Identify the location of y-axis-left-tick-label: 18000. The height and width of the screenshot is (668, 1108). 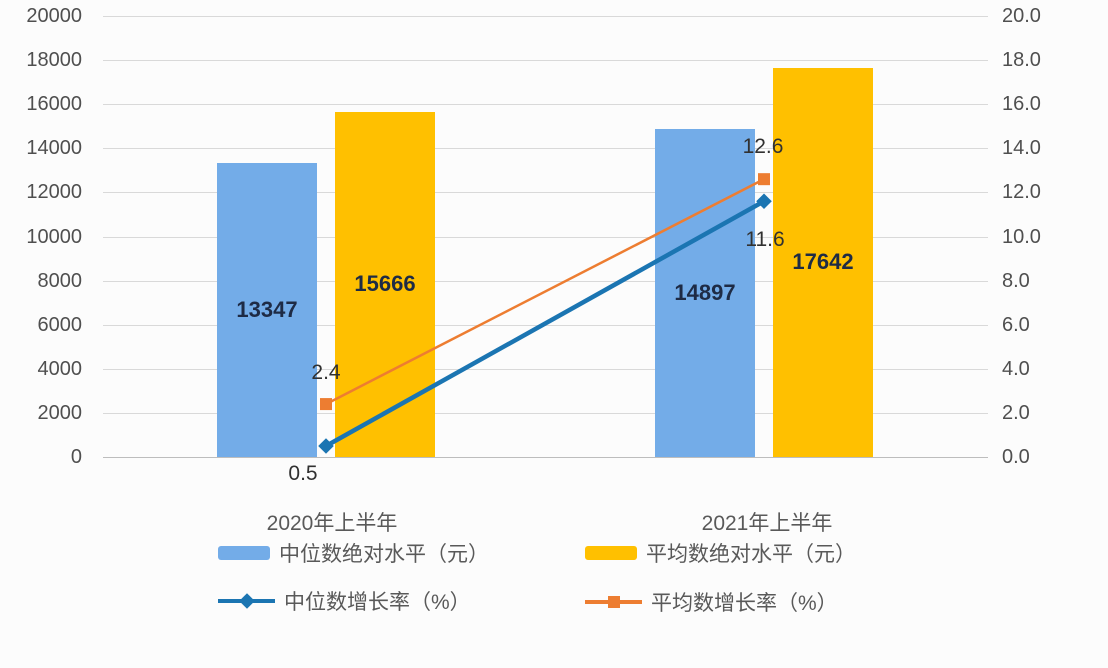
(54, 60).